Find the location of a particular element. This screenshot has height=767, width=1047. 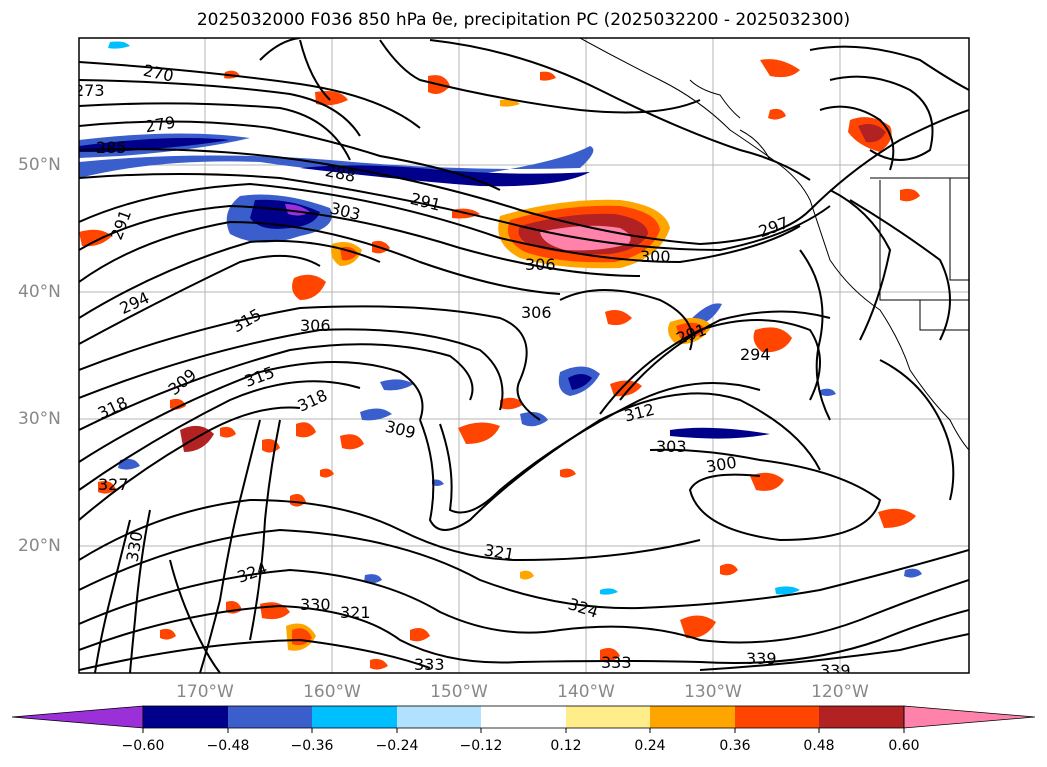

lon-label-160w: 160°W is located at coordinates (332, 692).